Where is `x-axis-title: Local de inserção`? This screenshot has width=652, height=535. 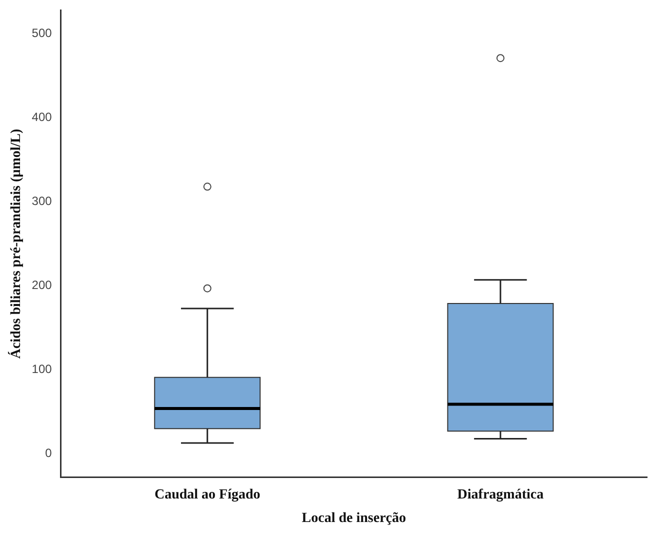 x-axis-title: Local de inserção is located at coordinates (354, 518).